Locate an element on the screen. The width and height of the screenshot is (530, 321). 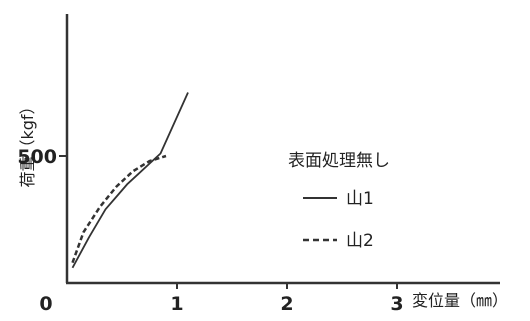
x-tick-label: 1 is located at coordinates (176, 304).